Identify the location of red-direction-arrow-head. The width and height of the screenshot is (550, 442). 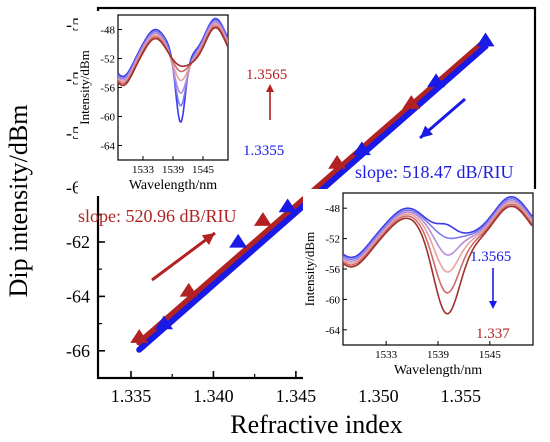
(208, 239).